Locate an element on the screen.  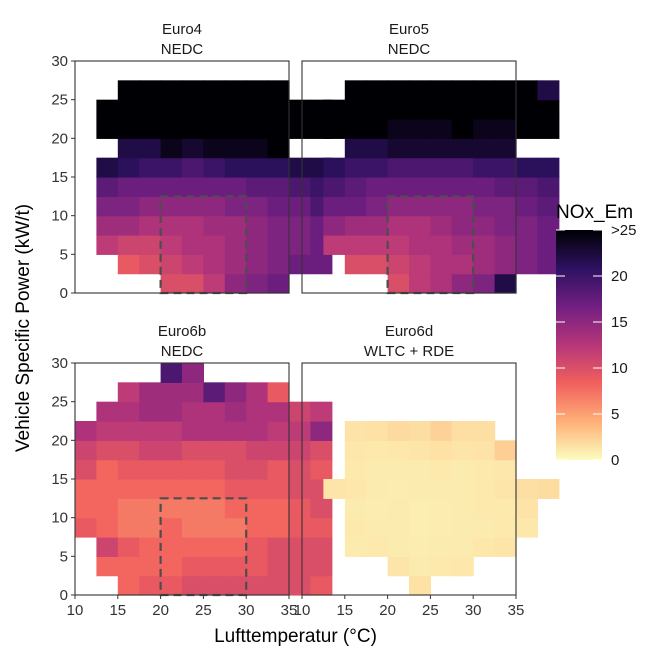
legend-tick-label: 15 is located at coordinates (619, 322).